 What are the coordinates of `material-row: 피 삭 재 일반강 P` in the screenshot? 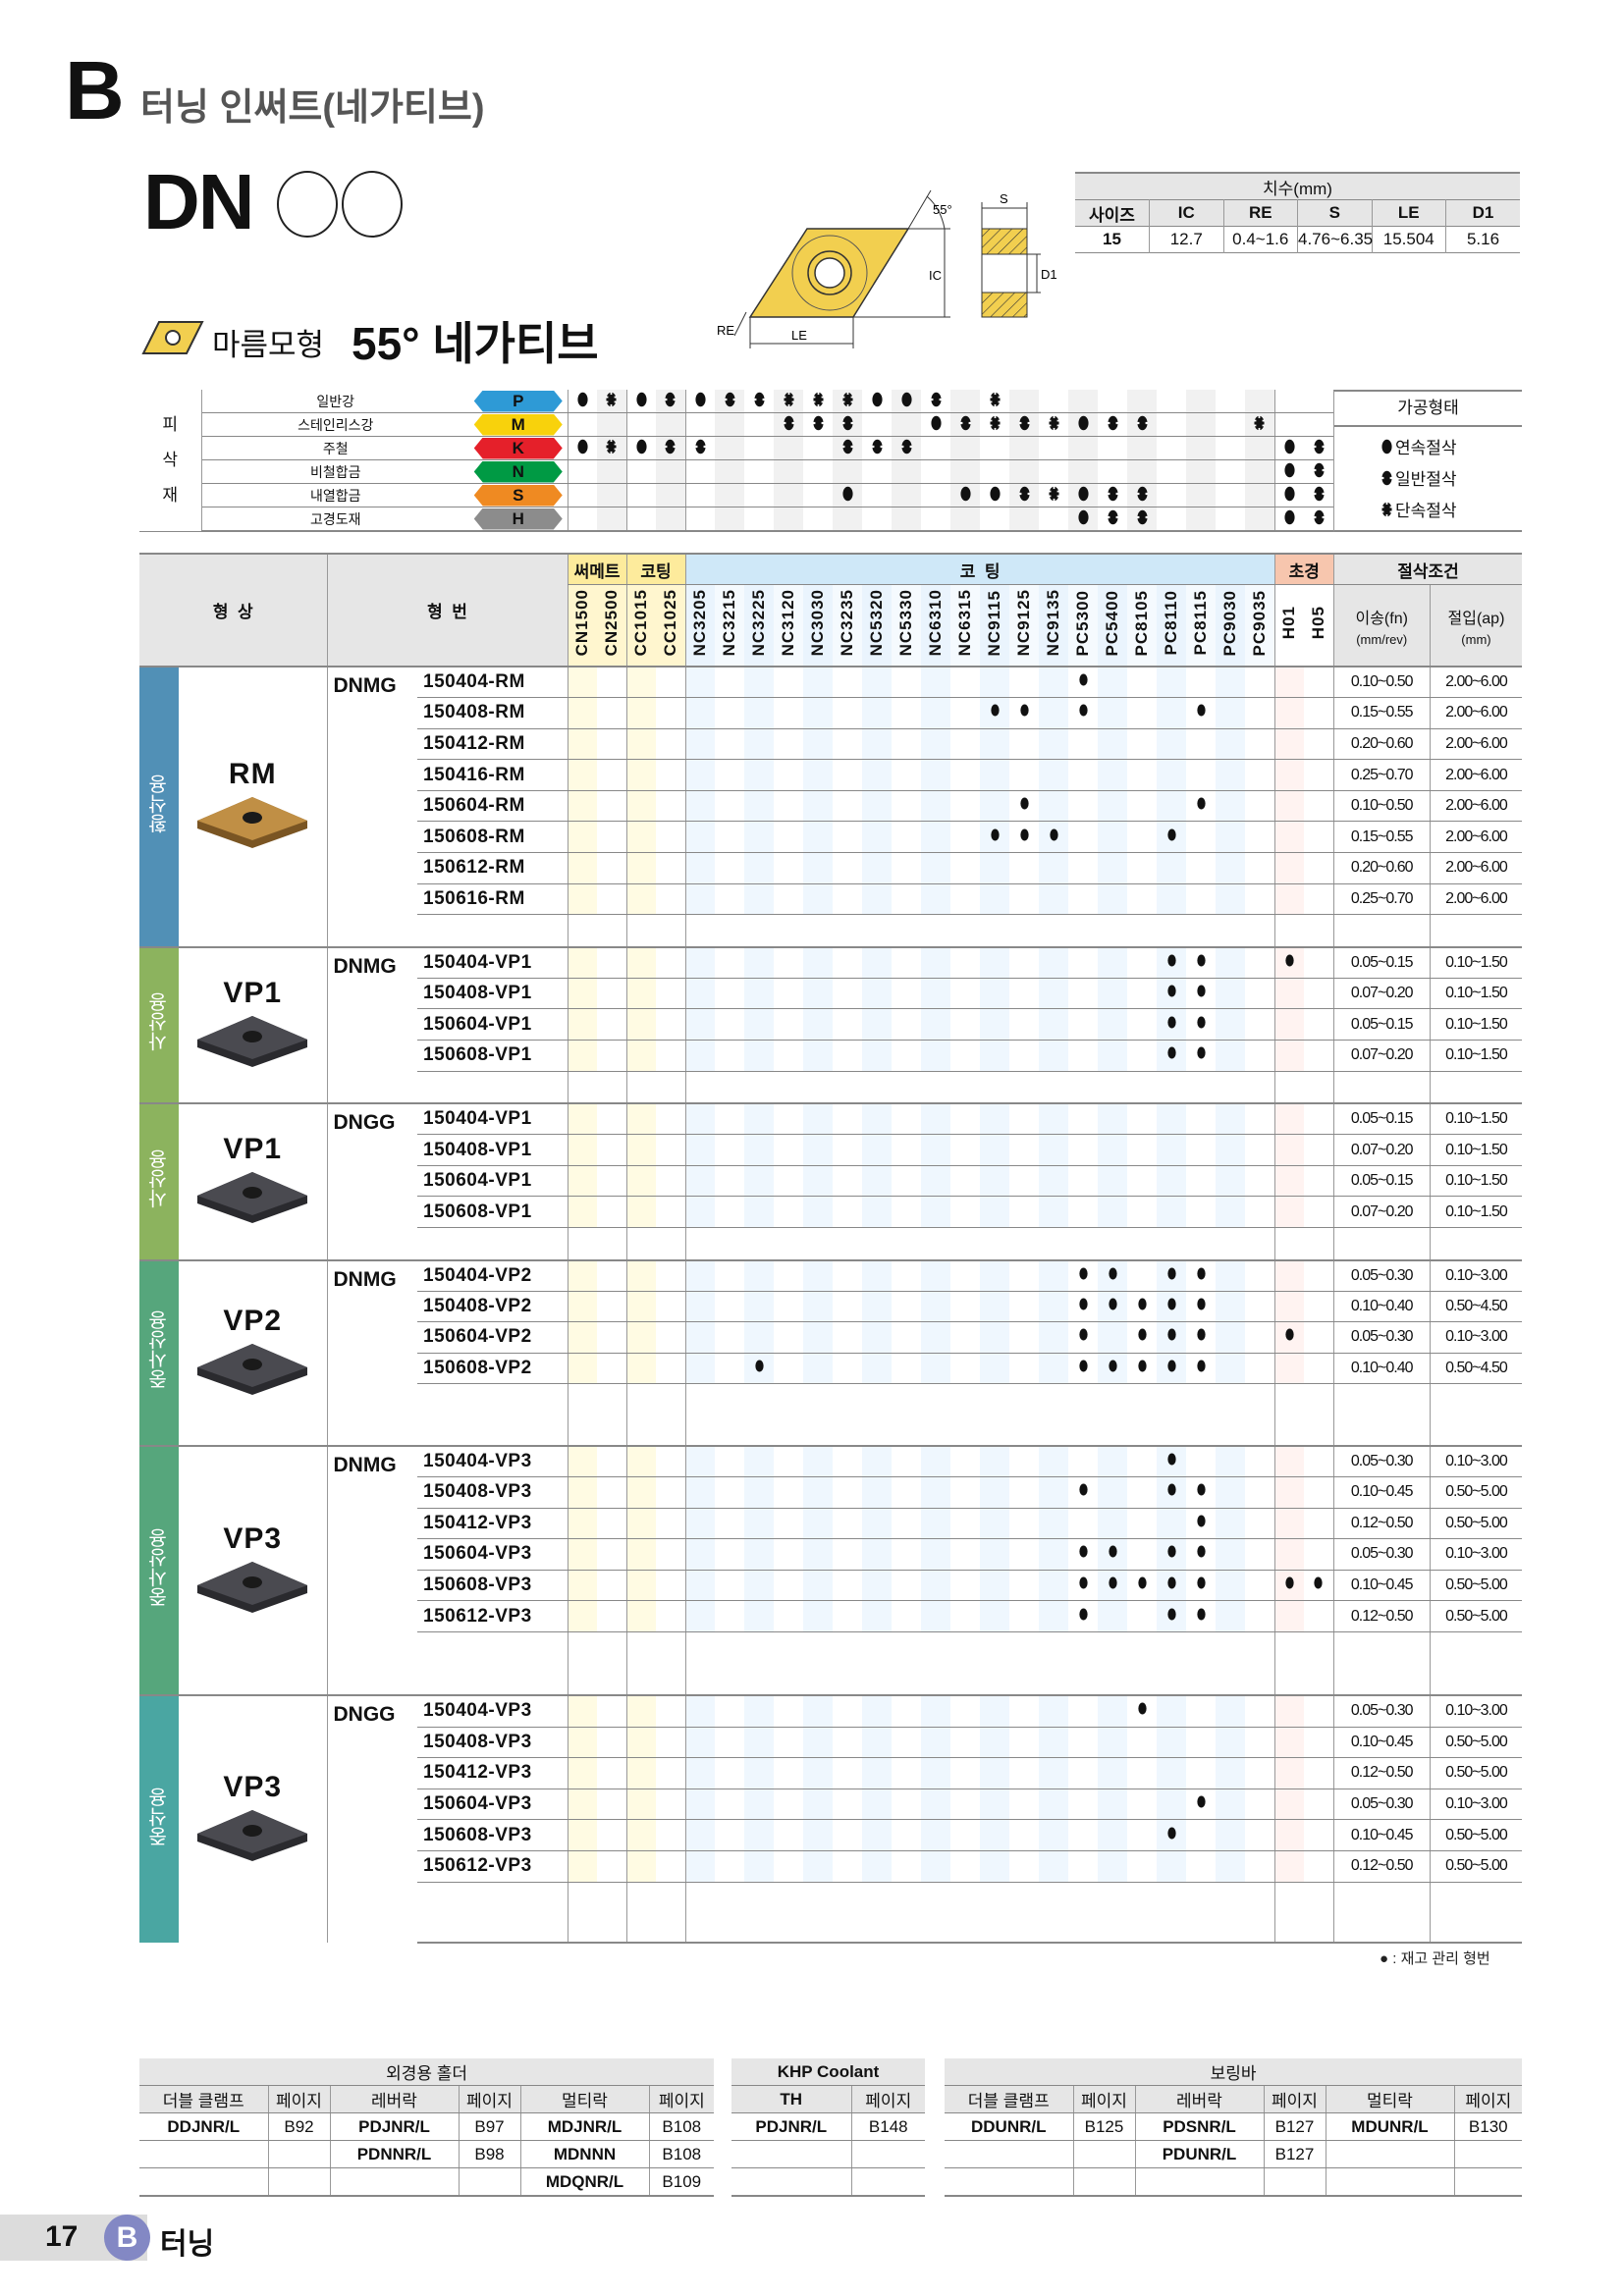 It's located at (736, 461).